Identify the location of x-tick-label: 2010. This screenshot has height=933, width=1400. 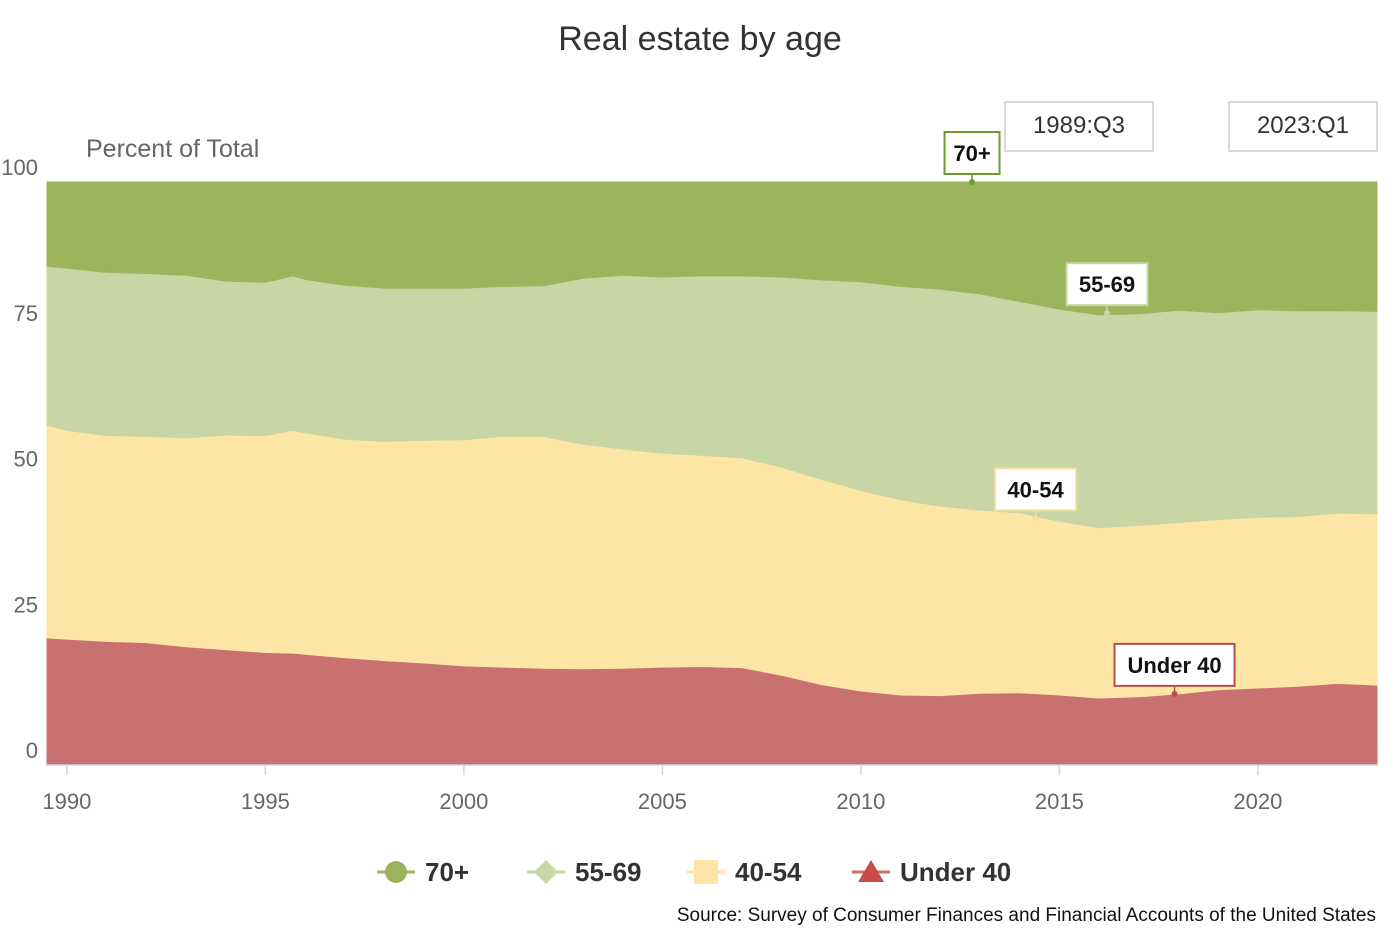
(860, 801).